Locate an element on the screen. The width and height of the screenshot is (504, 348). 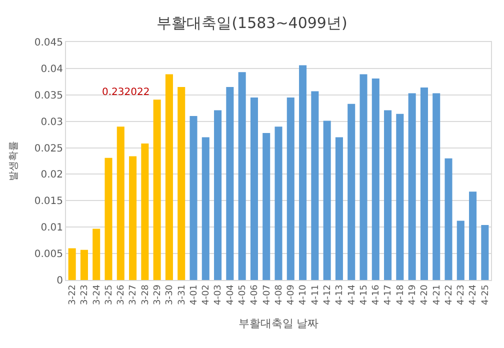
x-tick-label: 3-22 is located at coordinates (73, 295).